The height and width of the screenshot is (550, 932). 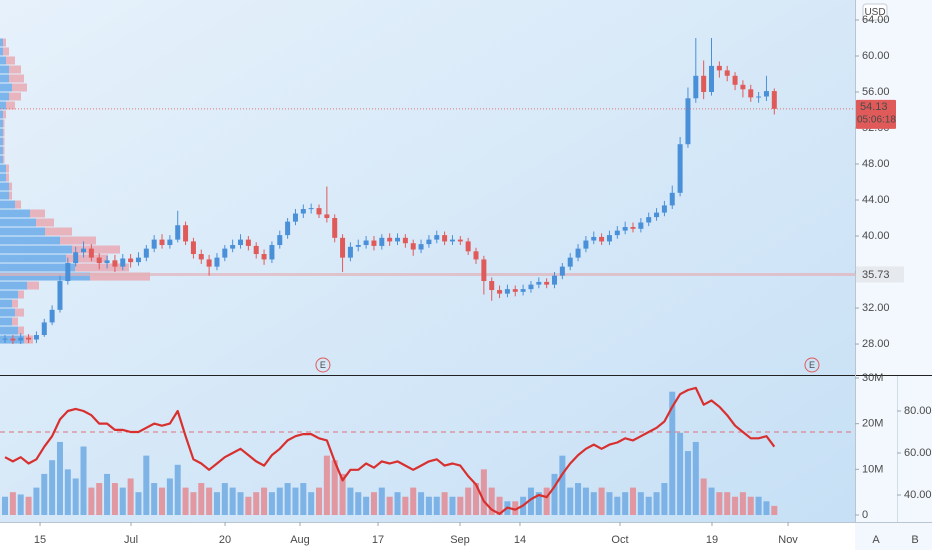 I want to click on x-tick-label: 15, so click(x=40, y=540).